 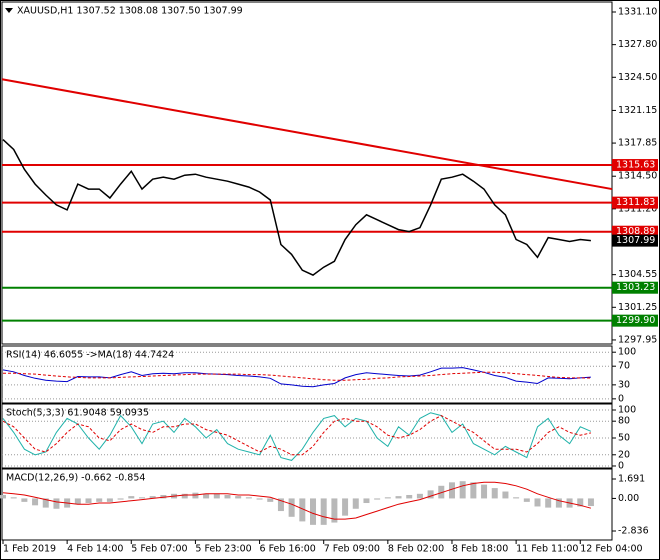 I want to click on level-label: 1308.89, so click(x=635, y=231).